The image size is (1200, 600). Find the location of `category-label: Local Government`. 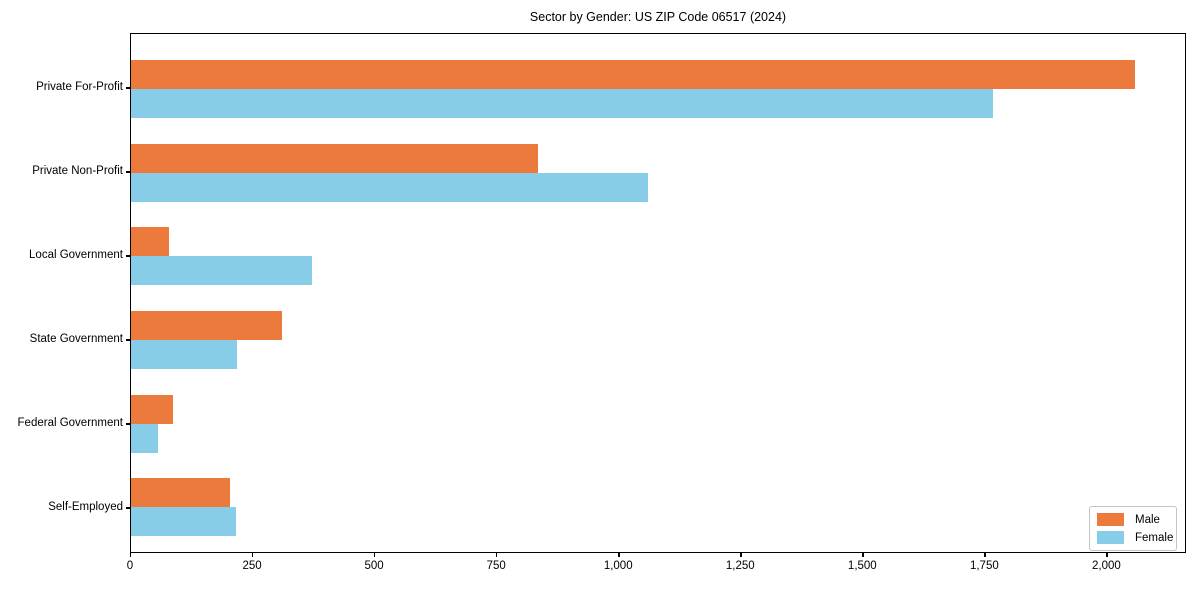

category-label: Local Government is located at coordinates (76, 255).